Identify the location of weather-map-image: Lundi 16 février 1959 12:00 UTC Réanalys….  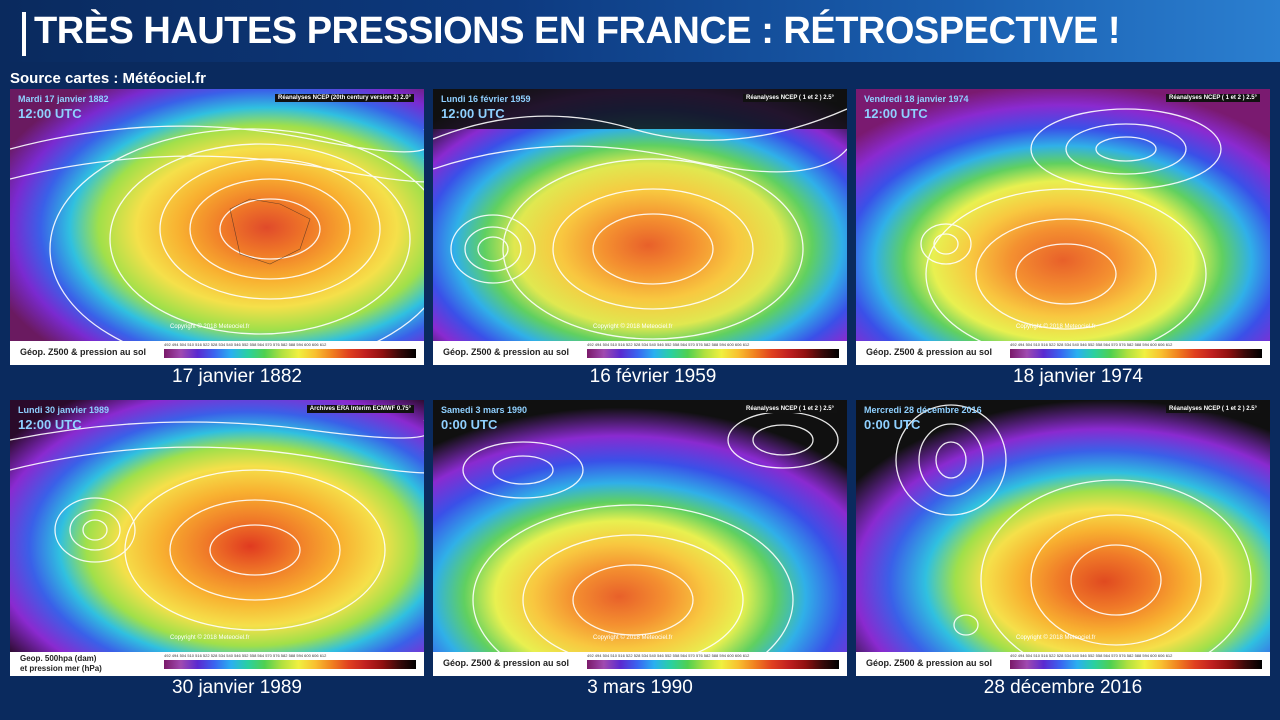
(640, 215).